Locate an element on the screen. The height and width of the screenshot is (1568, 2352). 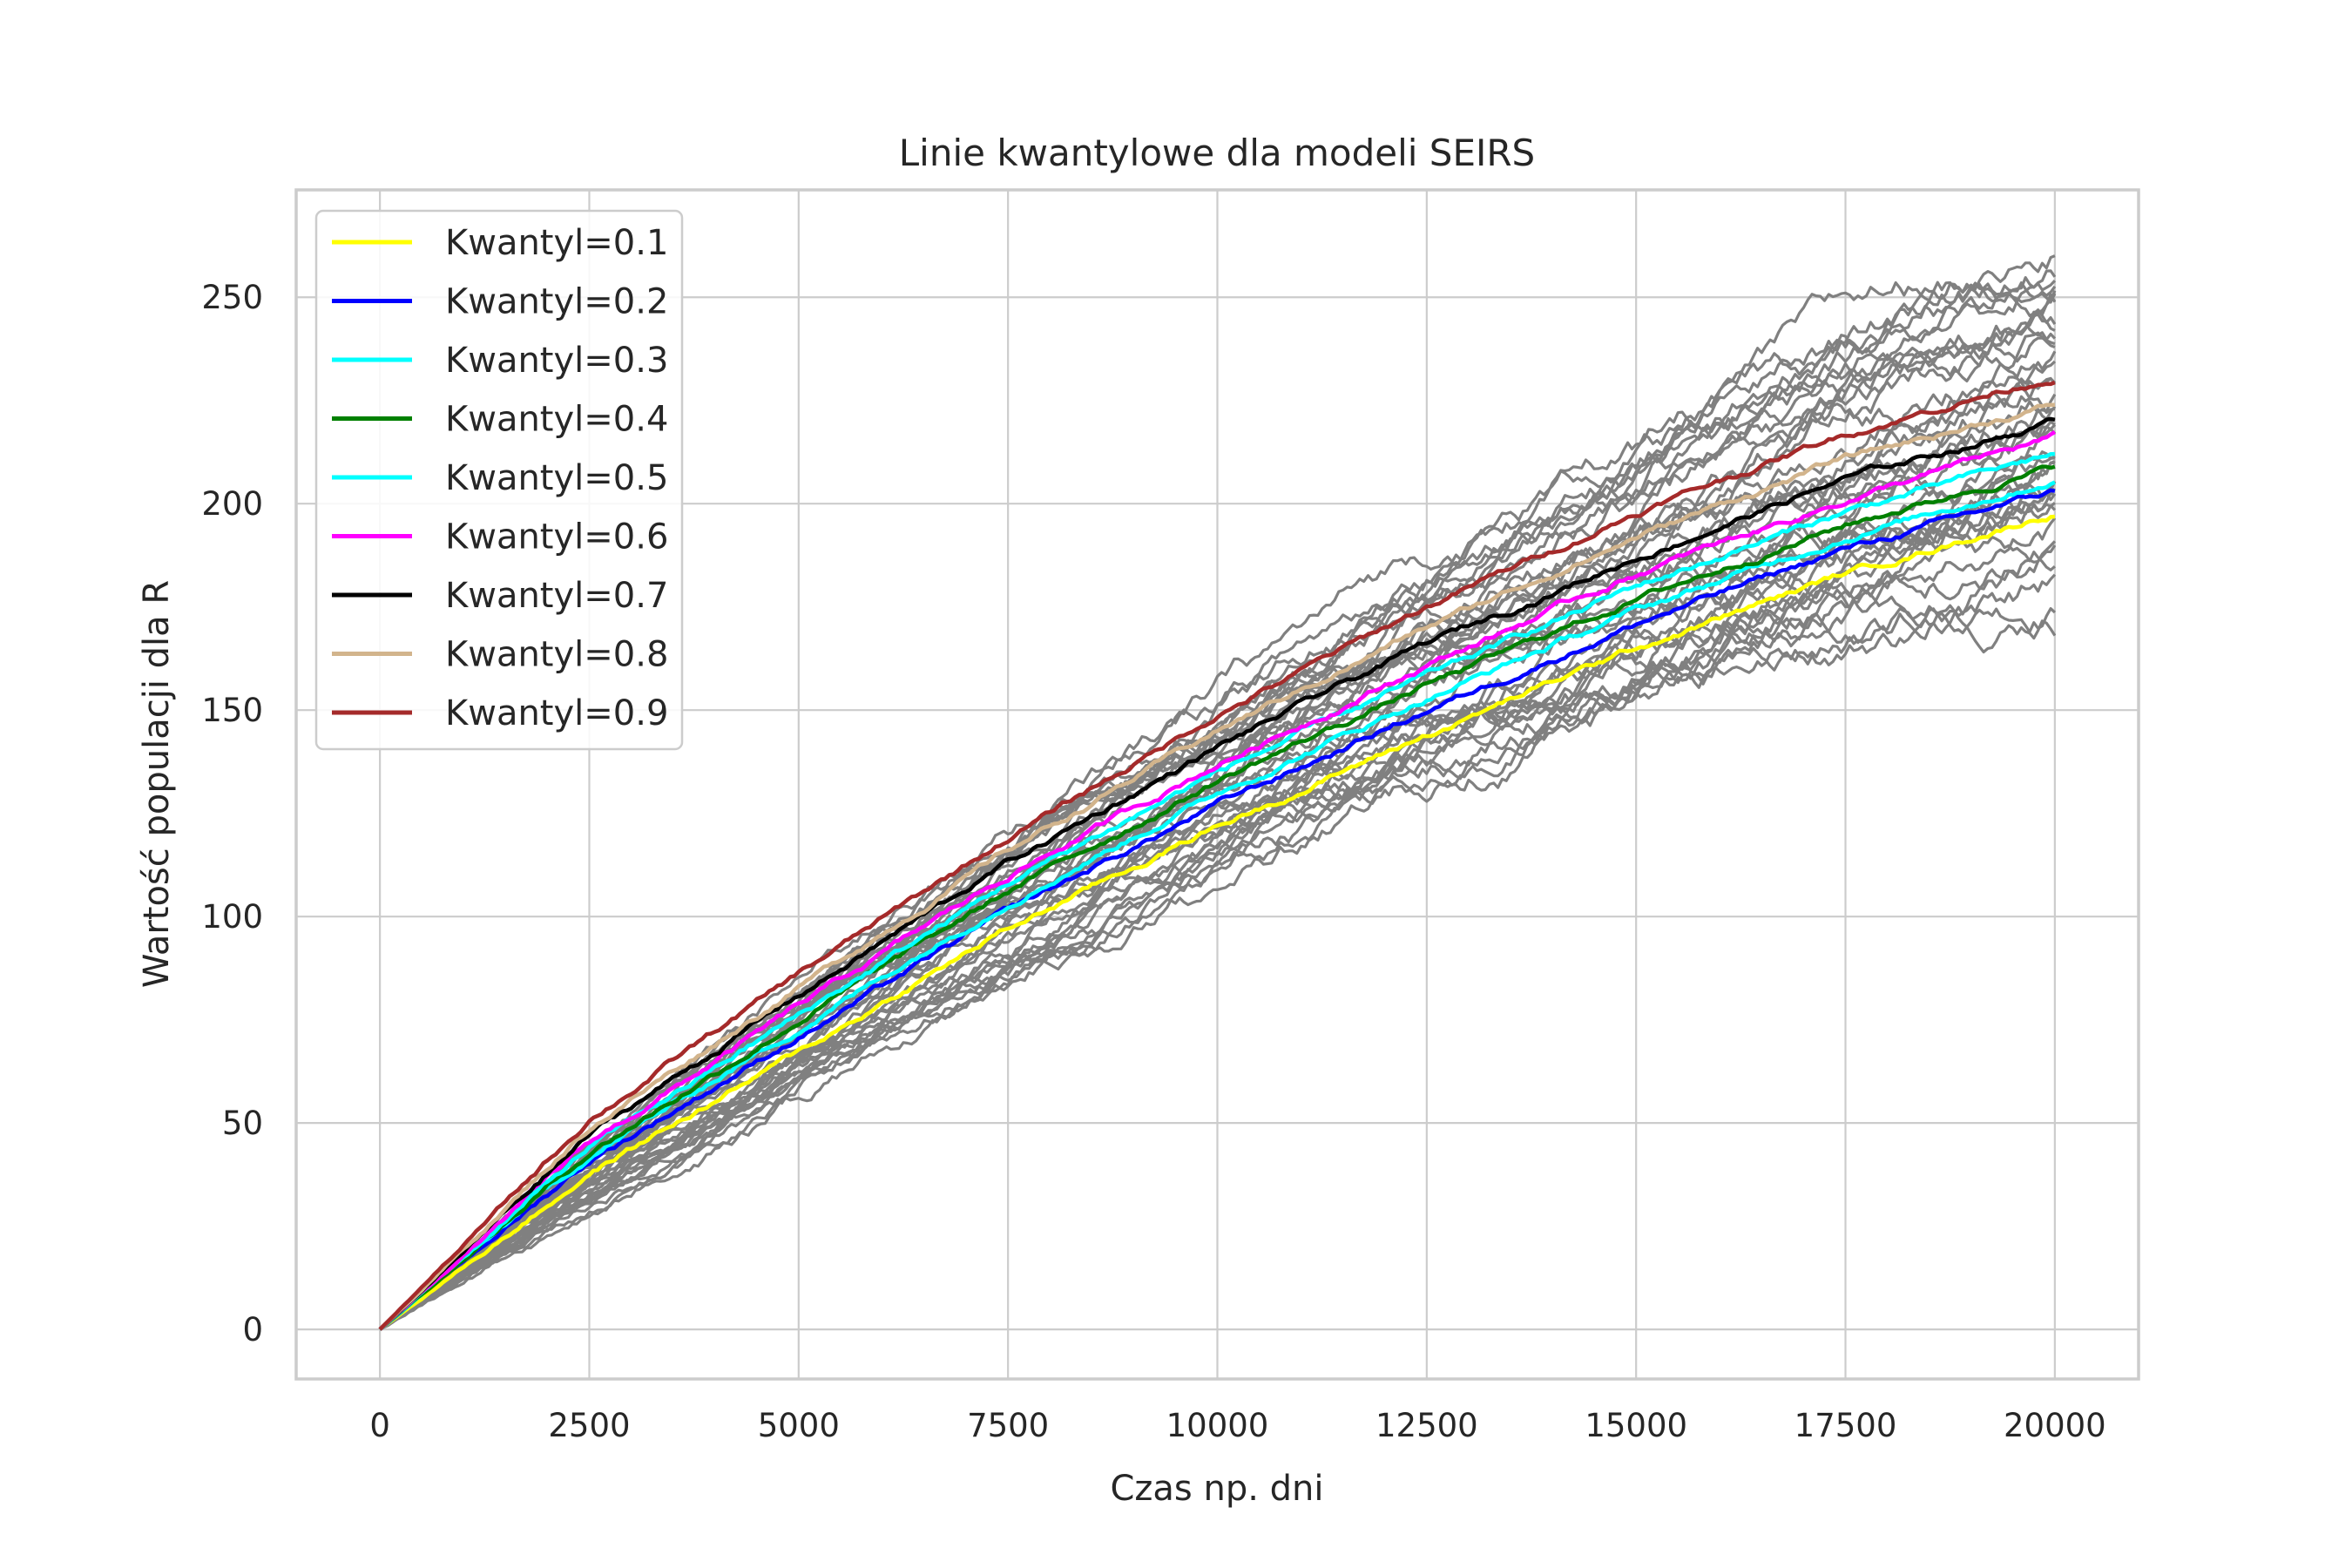
x-tick-label: 10000 is located at coordinates (1217, 1425).